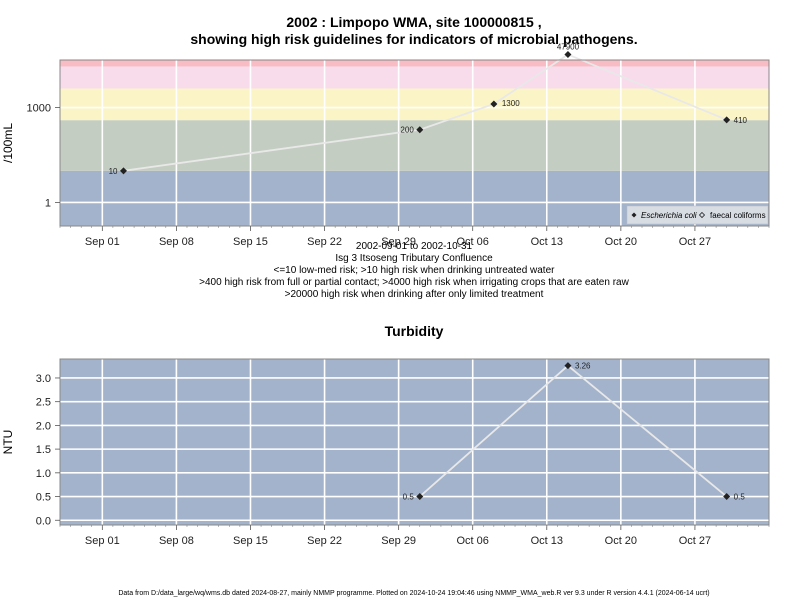 Image resolution: width=800 pixels, height=600 pixels. Describe the element at coordinates (568, 46) in the screenshot. I see `data-label: 47900` at that location.